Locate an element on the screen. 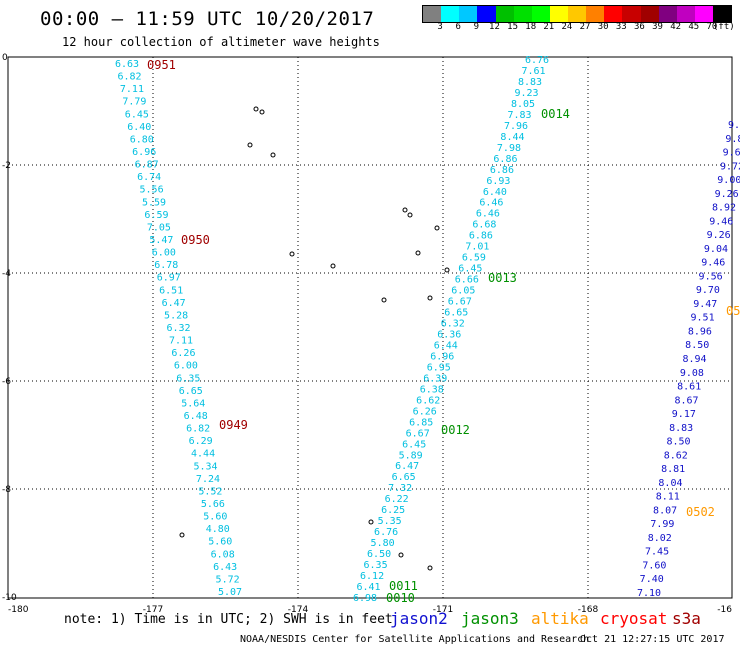  wave-height-label: 9.00 is located at coordinates (728, 180).